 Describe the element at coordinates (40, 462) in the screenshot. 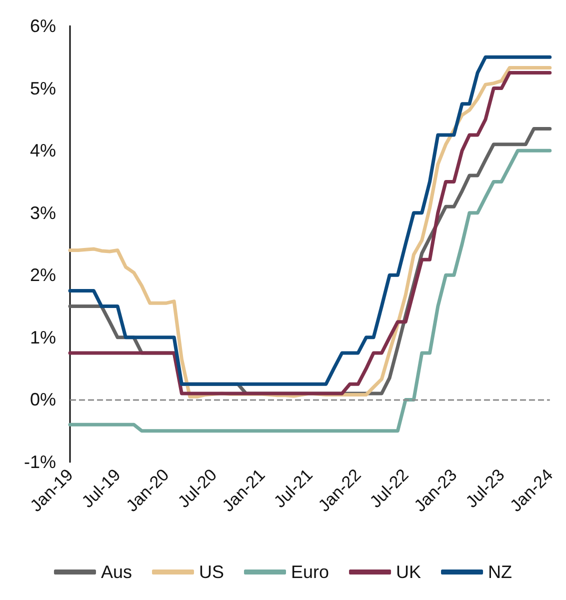

I see `y-tick-label: -1%` at that location.